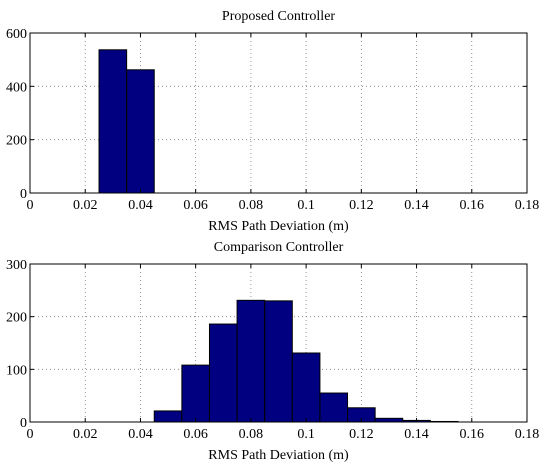  Describe the element at coordinates (16, 34) in the screenshot. I see `y-tick-label: 600` at that location.